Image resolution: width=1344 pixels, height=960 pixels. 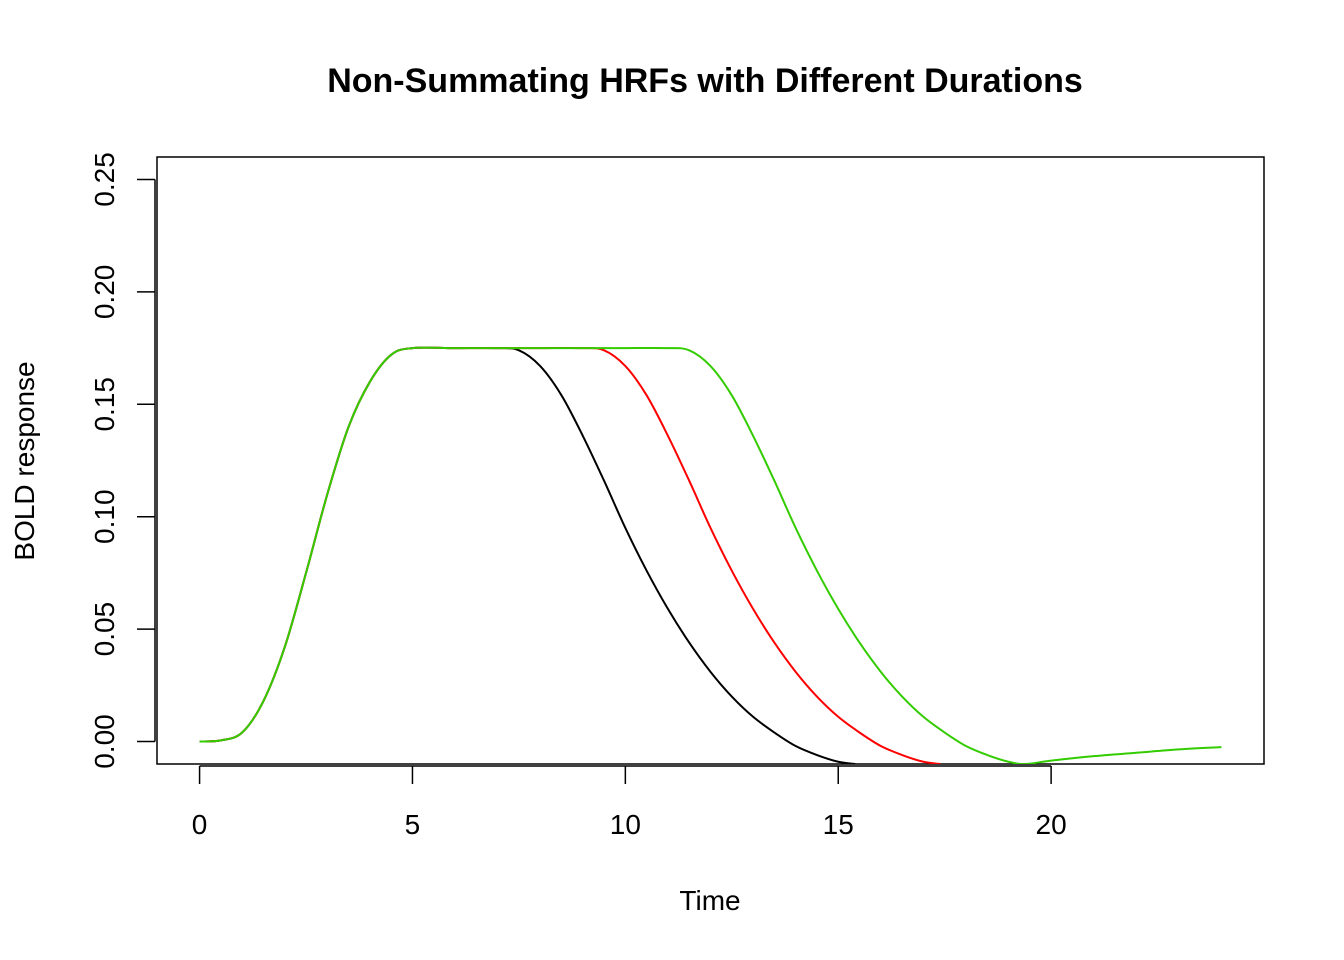 I want to click on x-tick-label: 15, so click(x=838, y=824).